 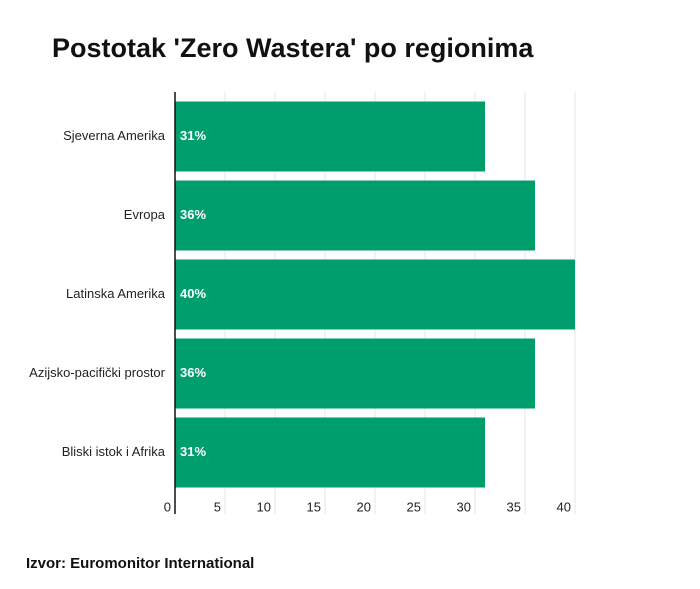 I want to click on source: Izvor: Euromonitor International, so click(x=140, y=563).